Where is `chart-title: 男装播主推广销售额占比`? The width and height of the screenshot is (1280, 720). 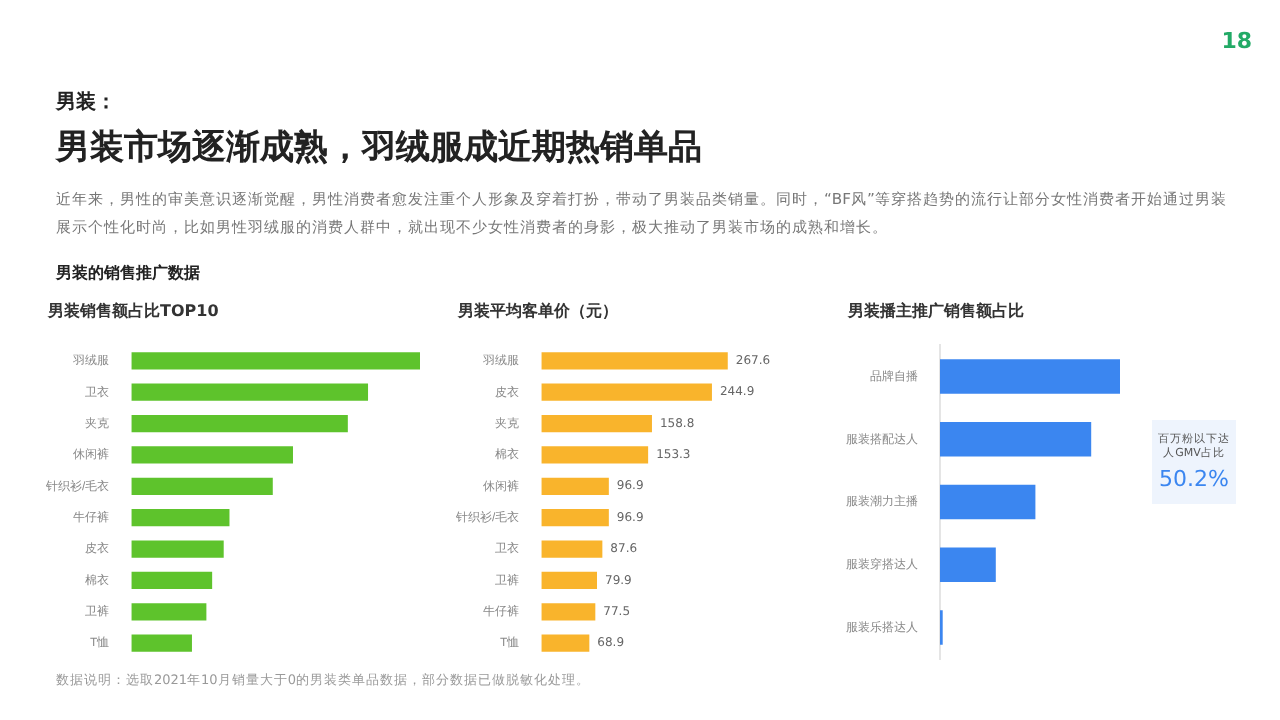 chart-title: 男装播主推广销售额占比 is located at coordinates (936, 312).